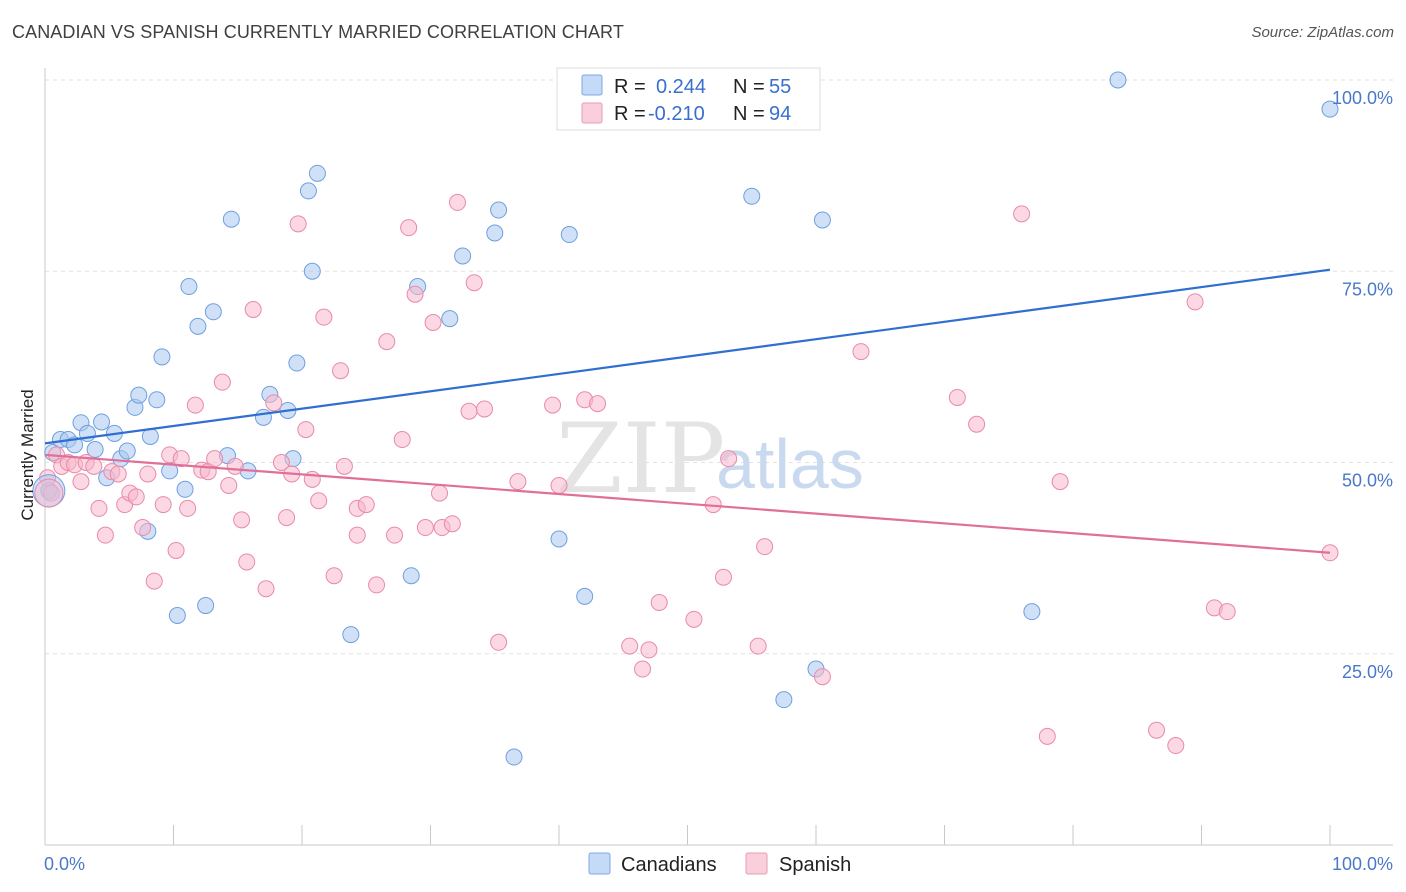 The image size is (1406, 892). Describe the element at coordinates (592, 113) in the screenshot. I see `spanish-swatch` at that location.